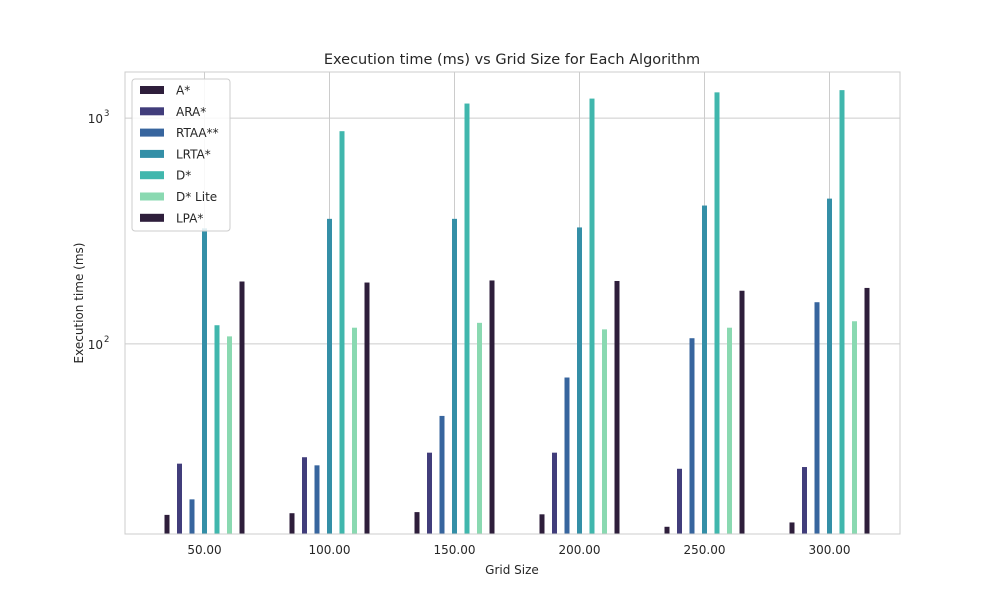 The image size is (1000, 604). I want to click on x-tick-label: 50.00, so click(204, 550).